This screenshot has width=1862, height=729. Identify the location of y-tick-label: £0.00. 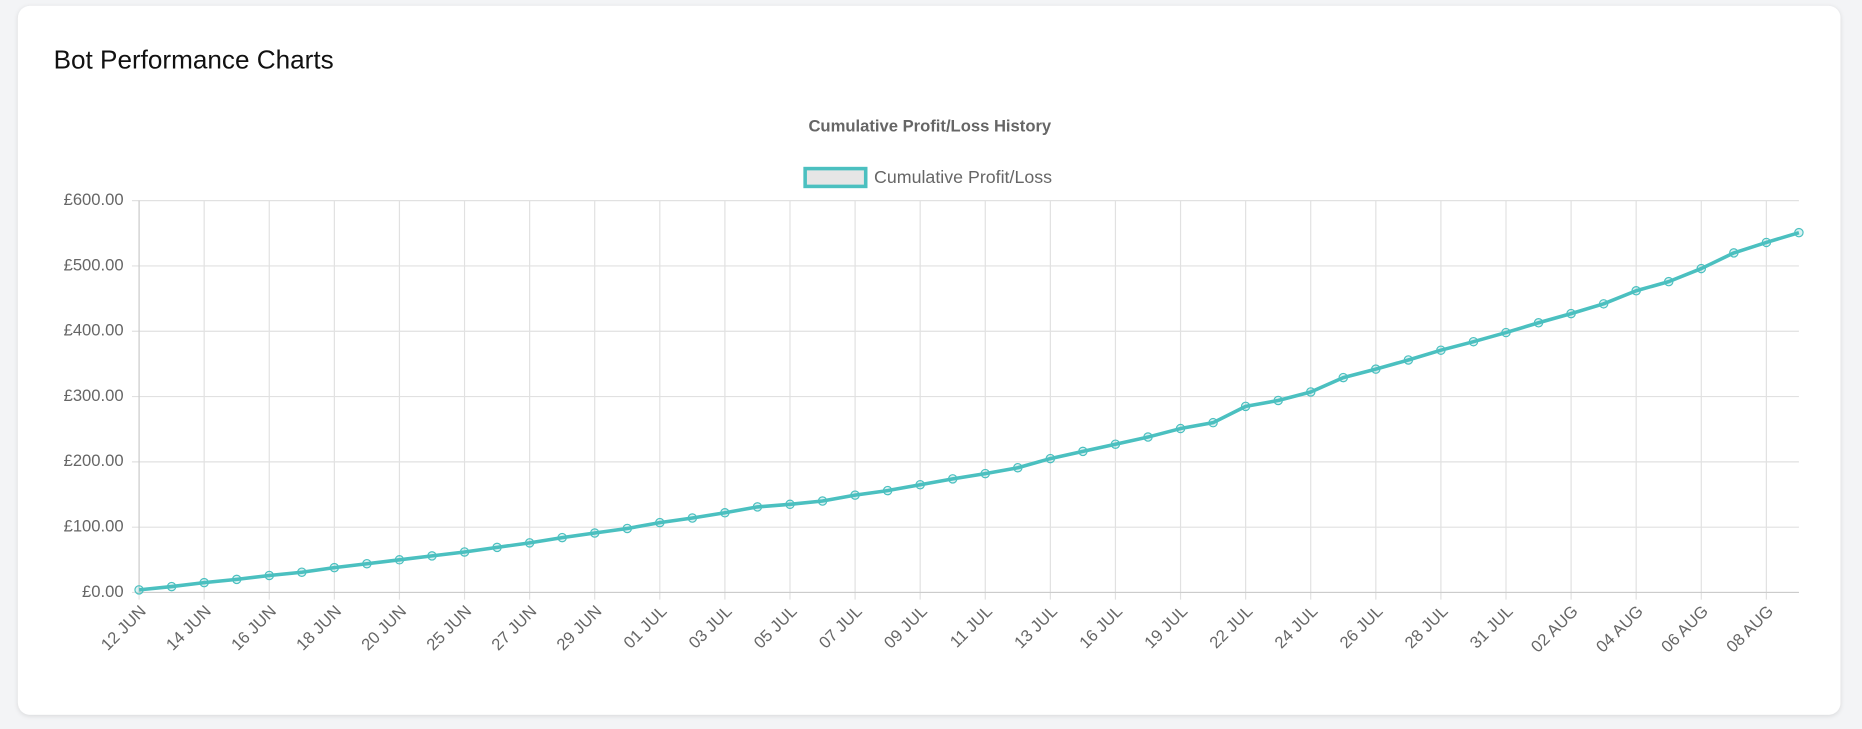
(103, 591).